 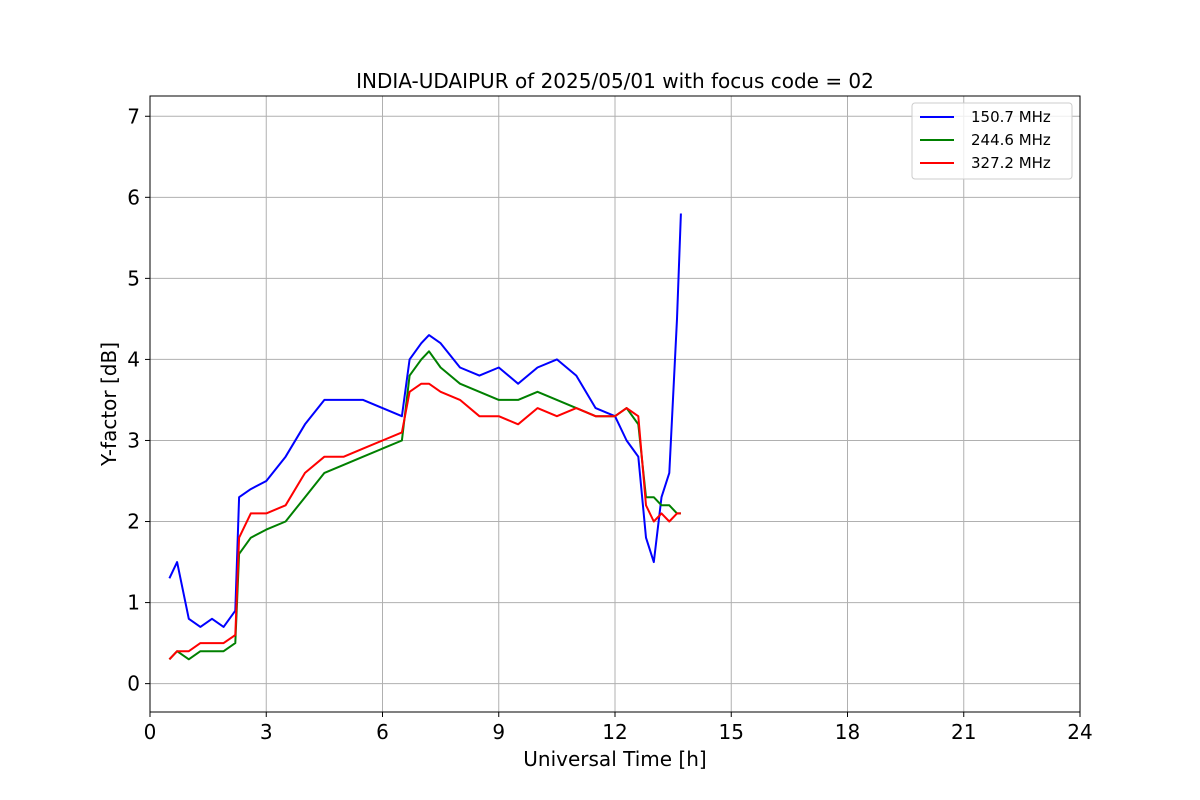 What do you see at coordinates (133, 197) in the screenshot?
I see `y-tick-label: 6` at bounding box center [133, 197].